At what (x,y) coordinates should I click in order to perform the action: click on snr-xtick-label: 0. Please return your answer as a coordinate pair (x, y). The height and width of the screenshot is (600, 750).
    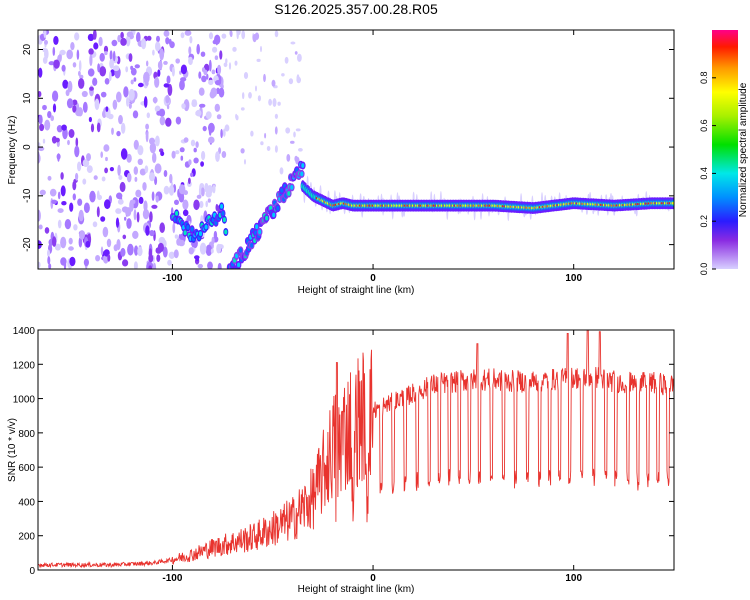
    Looking at the image, I should click on (373, 578).